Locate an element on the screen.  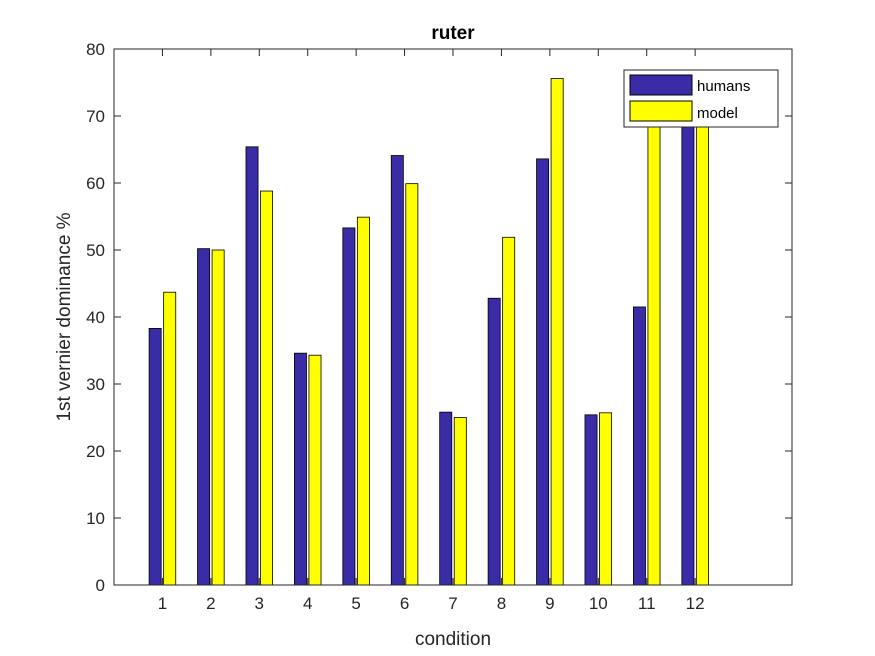
y-tick-label: 40 is located at coordinates (95, 317).